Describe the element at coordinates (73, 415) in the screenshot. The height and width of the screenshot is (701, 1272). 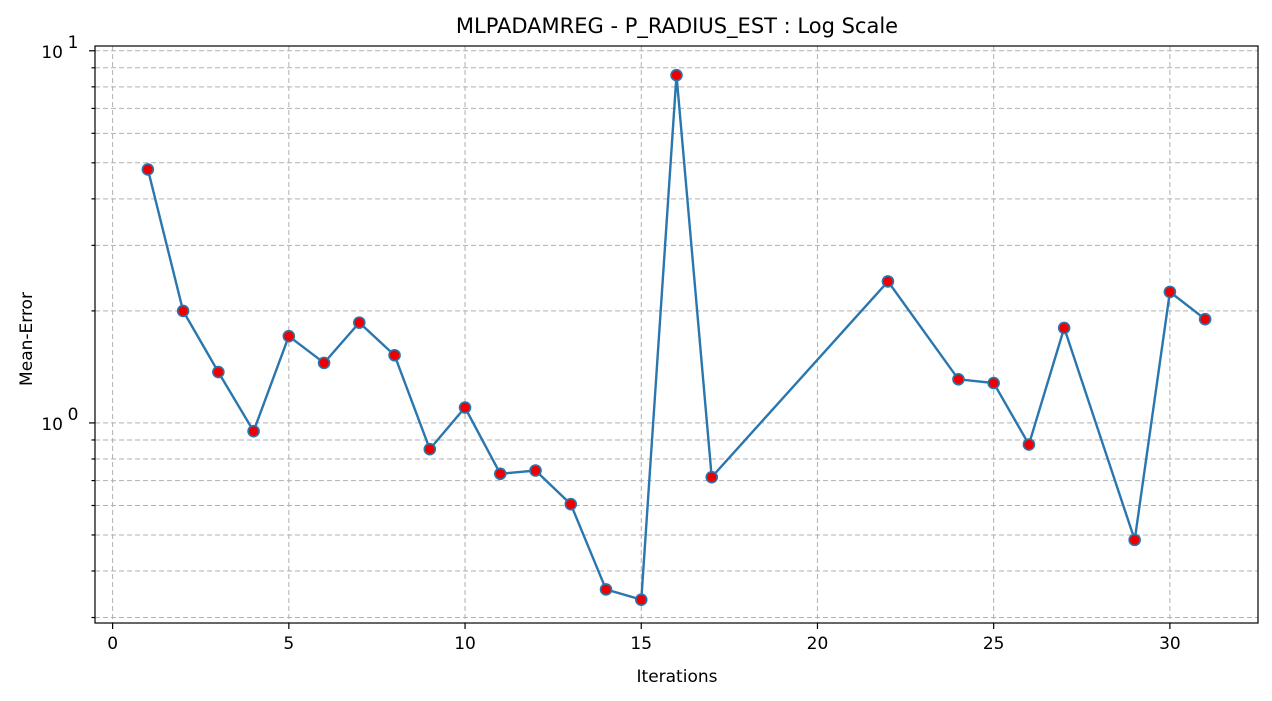
I see `y-tick-exponent: 0` at that location.